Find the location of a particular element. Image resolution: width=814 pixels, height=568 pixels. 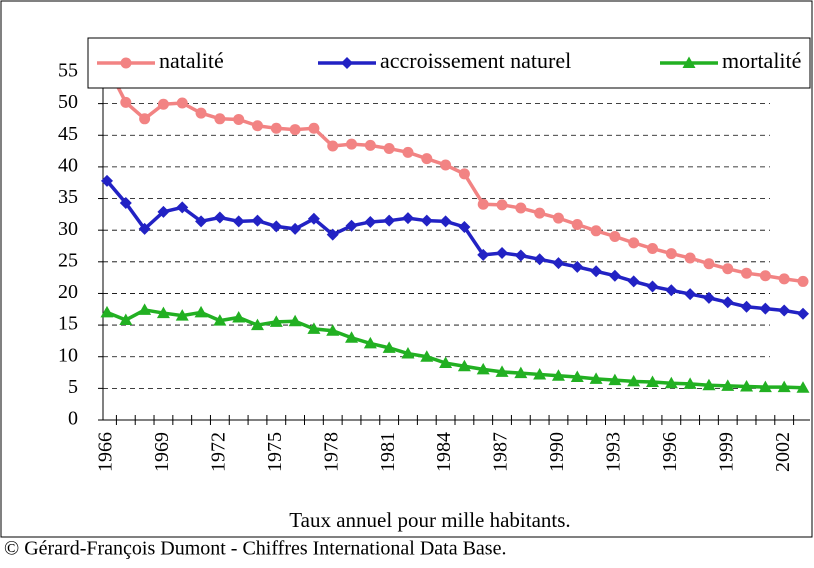

y-tick-label: 40 is located at coordinates (68, 165).